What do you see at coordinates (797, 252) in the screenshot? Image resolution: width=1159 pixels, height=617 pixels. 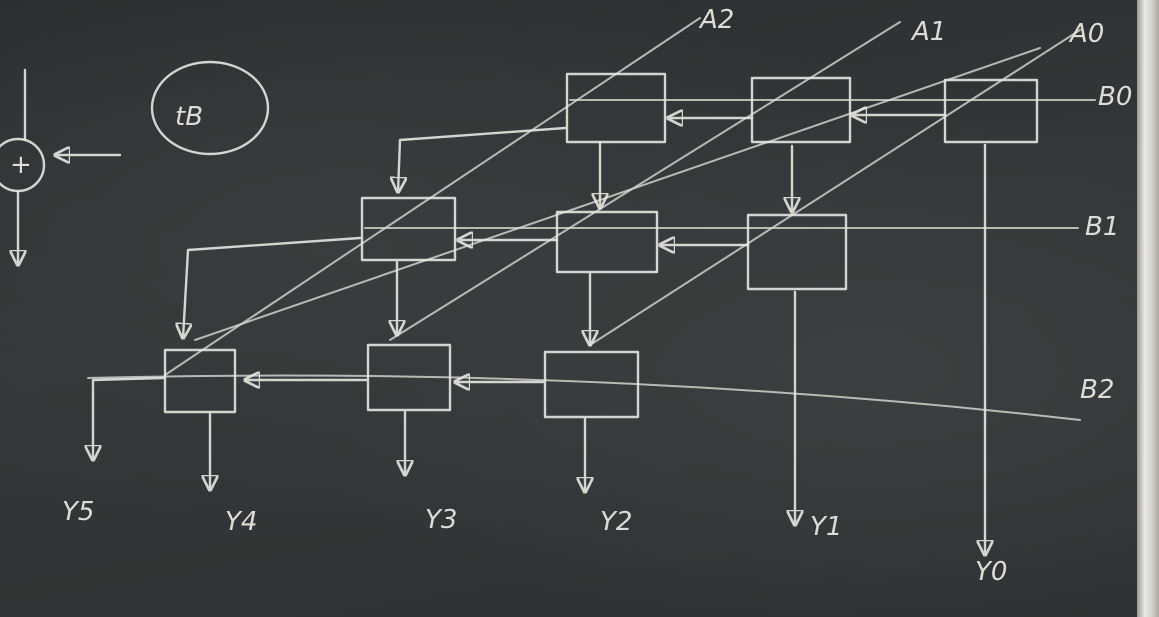 I see `cell-r1-c0` at bounding box center [797, 252].